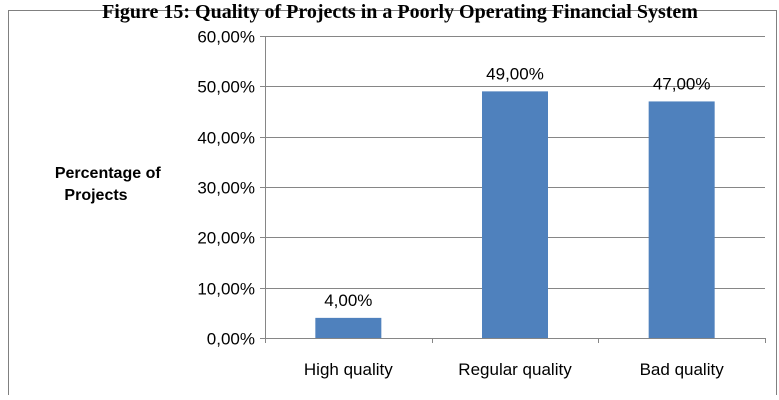 Image resolution: width=779 pixels, height=400 pixels. I want to click on y-tick-label: 0,00%, so click(231, 339).